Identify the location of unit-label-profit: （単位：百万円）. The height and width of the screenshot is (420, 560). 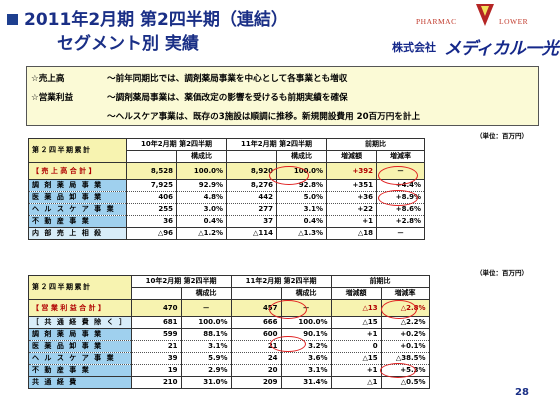
(502, 273).